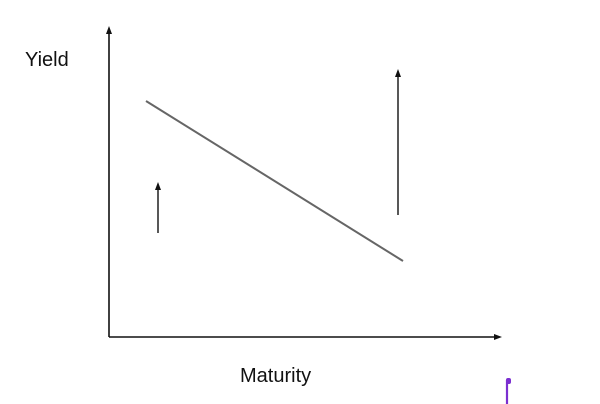 The height and width of the screenshot is (404, 600). Describe the element at coordinates (47, 60) in the screenshot. I see `y-axis-label: Yield` at that location.